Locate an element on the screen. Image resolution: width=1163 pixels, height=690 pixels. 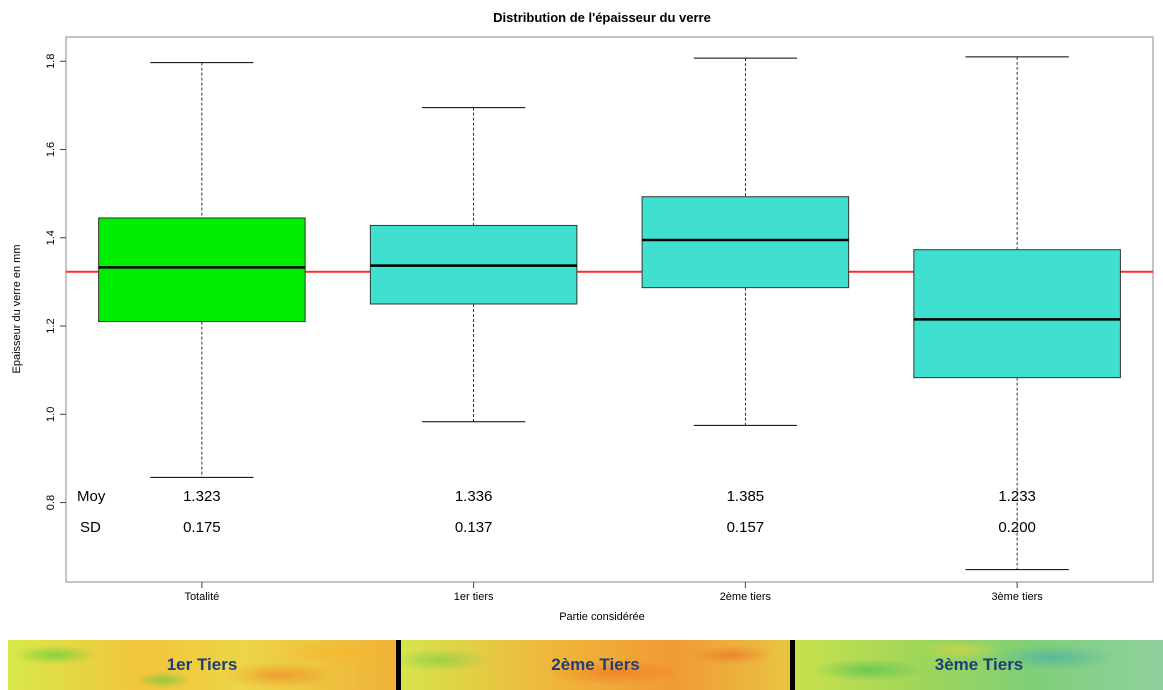
mean-value: 1.323 is located at coordinates (202, 496).